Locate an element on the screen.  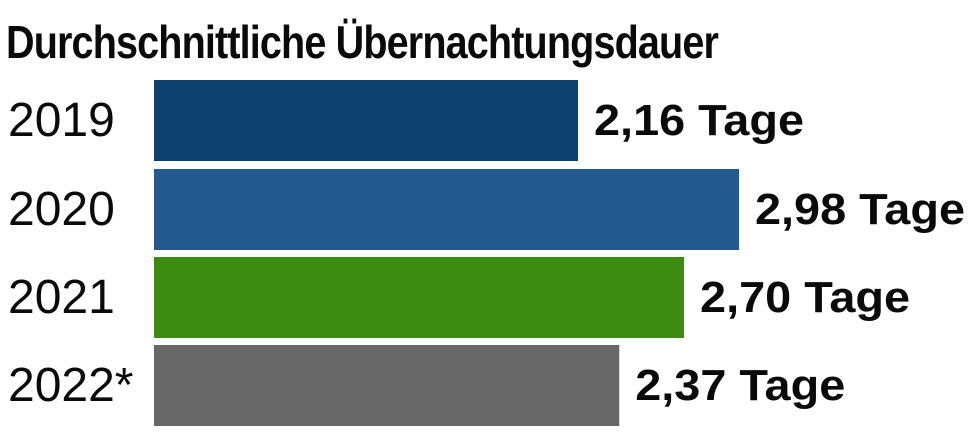
bar-2020 is located at coordinates (446, 209).